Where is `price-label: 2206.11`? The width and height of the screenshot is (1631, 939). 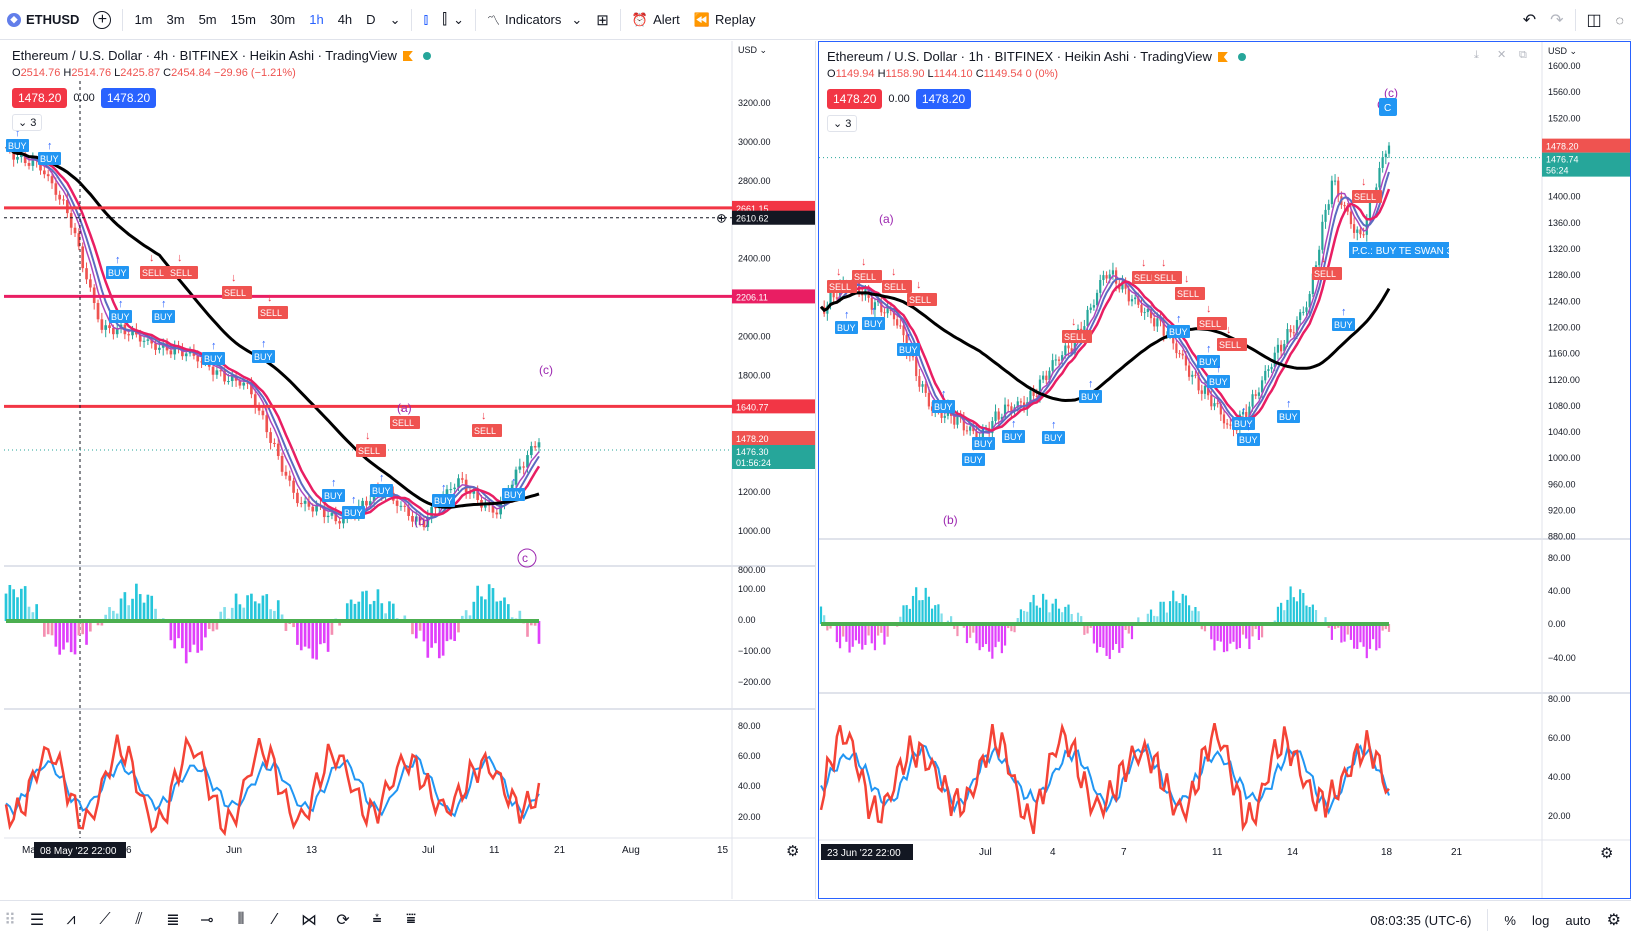 price-label: 2206.11 is located at coordinates (752, 297).